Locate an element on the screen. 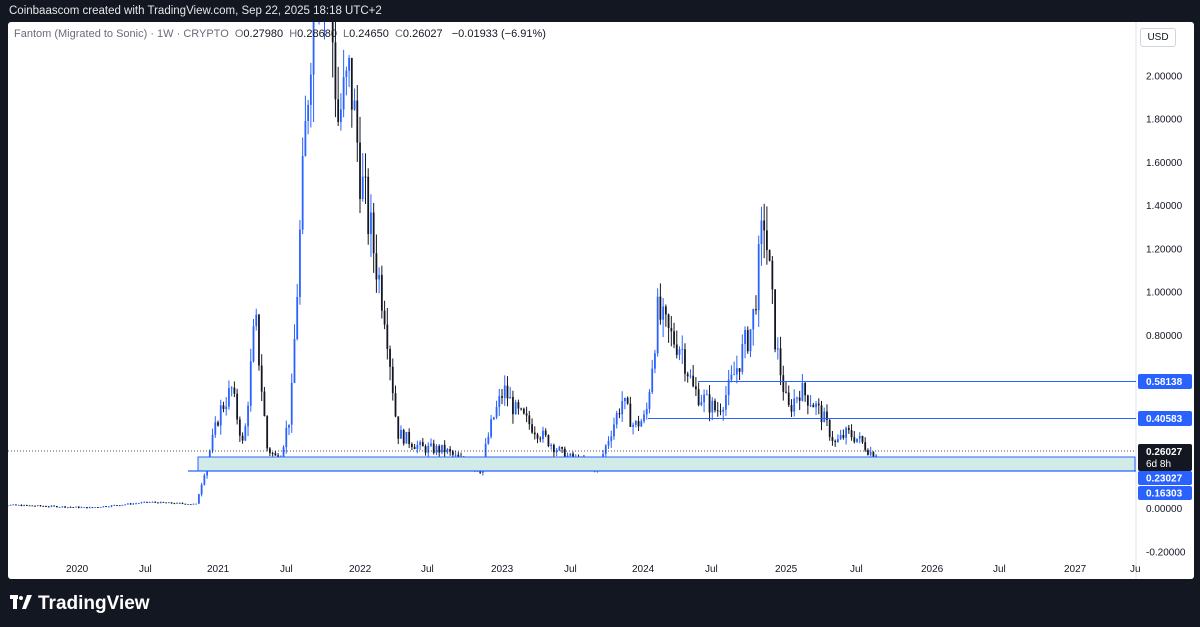  currency-button: USD is located at coordinates (1158, 37).